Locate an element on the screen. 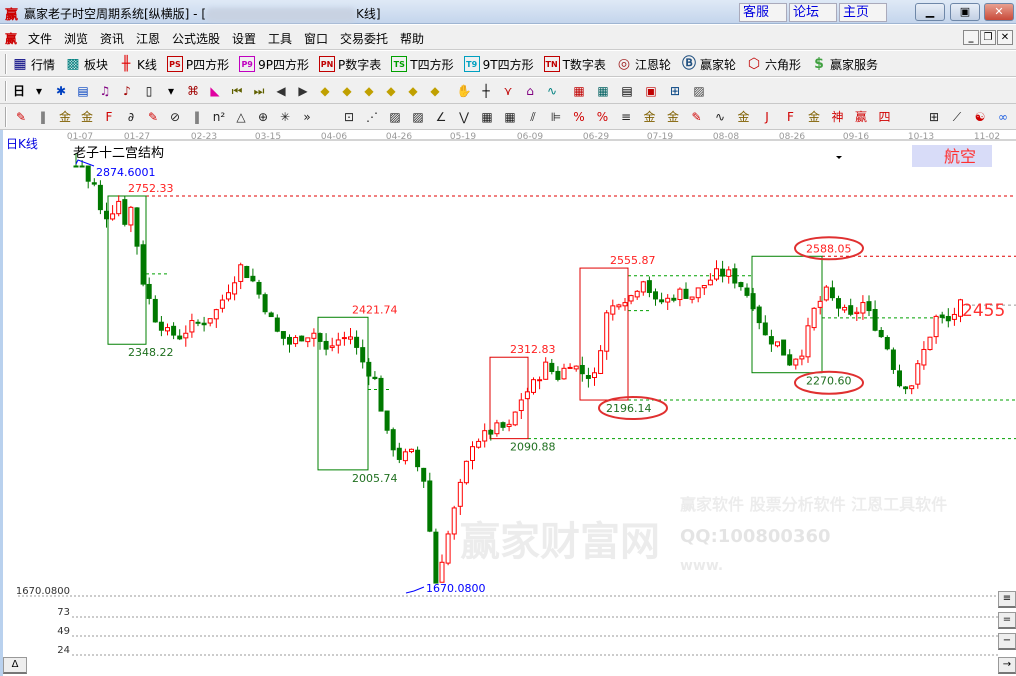  export-icon: ▨ is located at coordinates (699, 91).